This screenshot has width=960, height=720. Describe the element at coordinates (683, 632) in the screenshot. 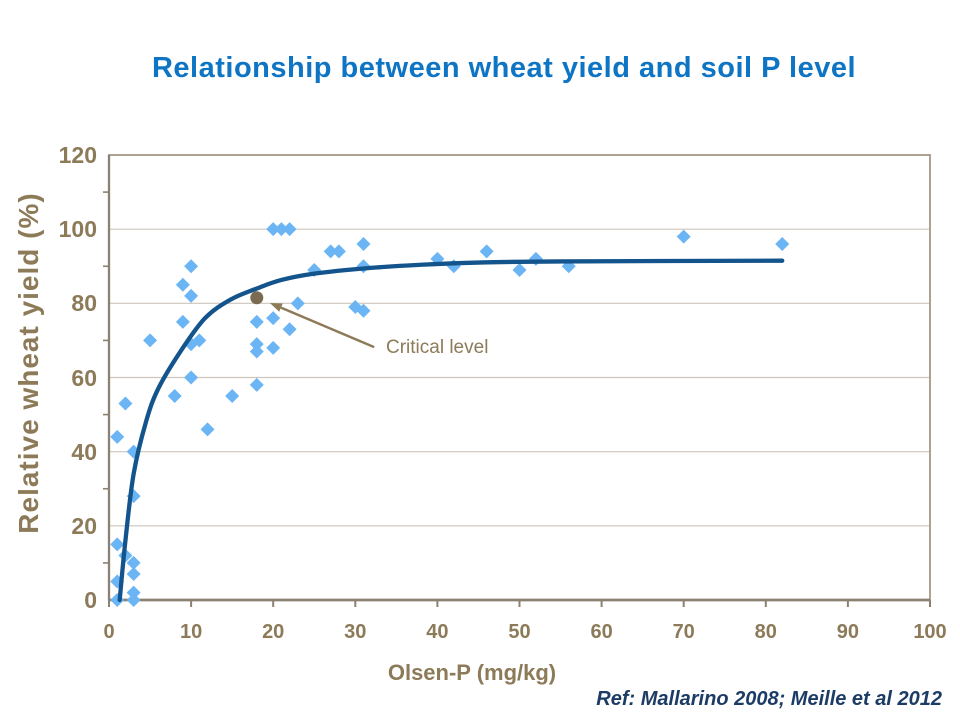

I see `x-tick-label: 70` at that location.